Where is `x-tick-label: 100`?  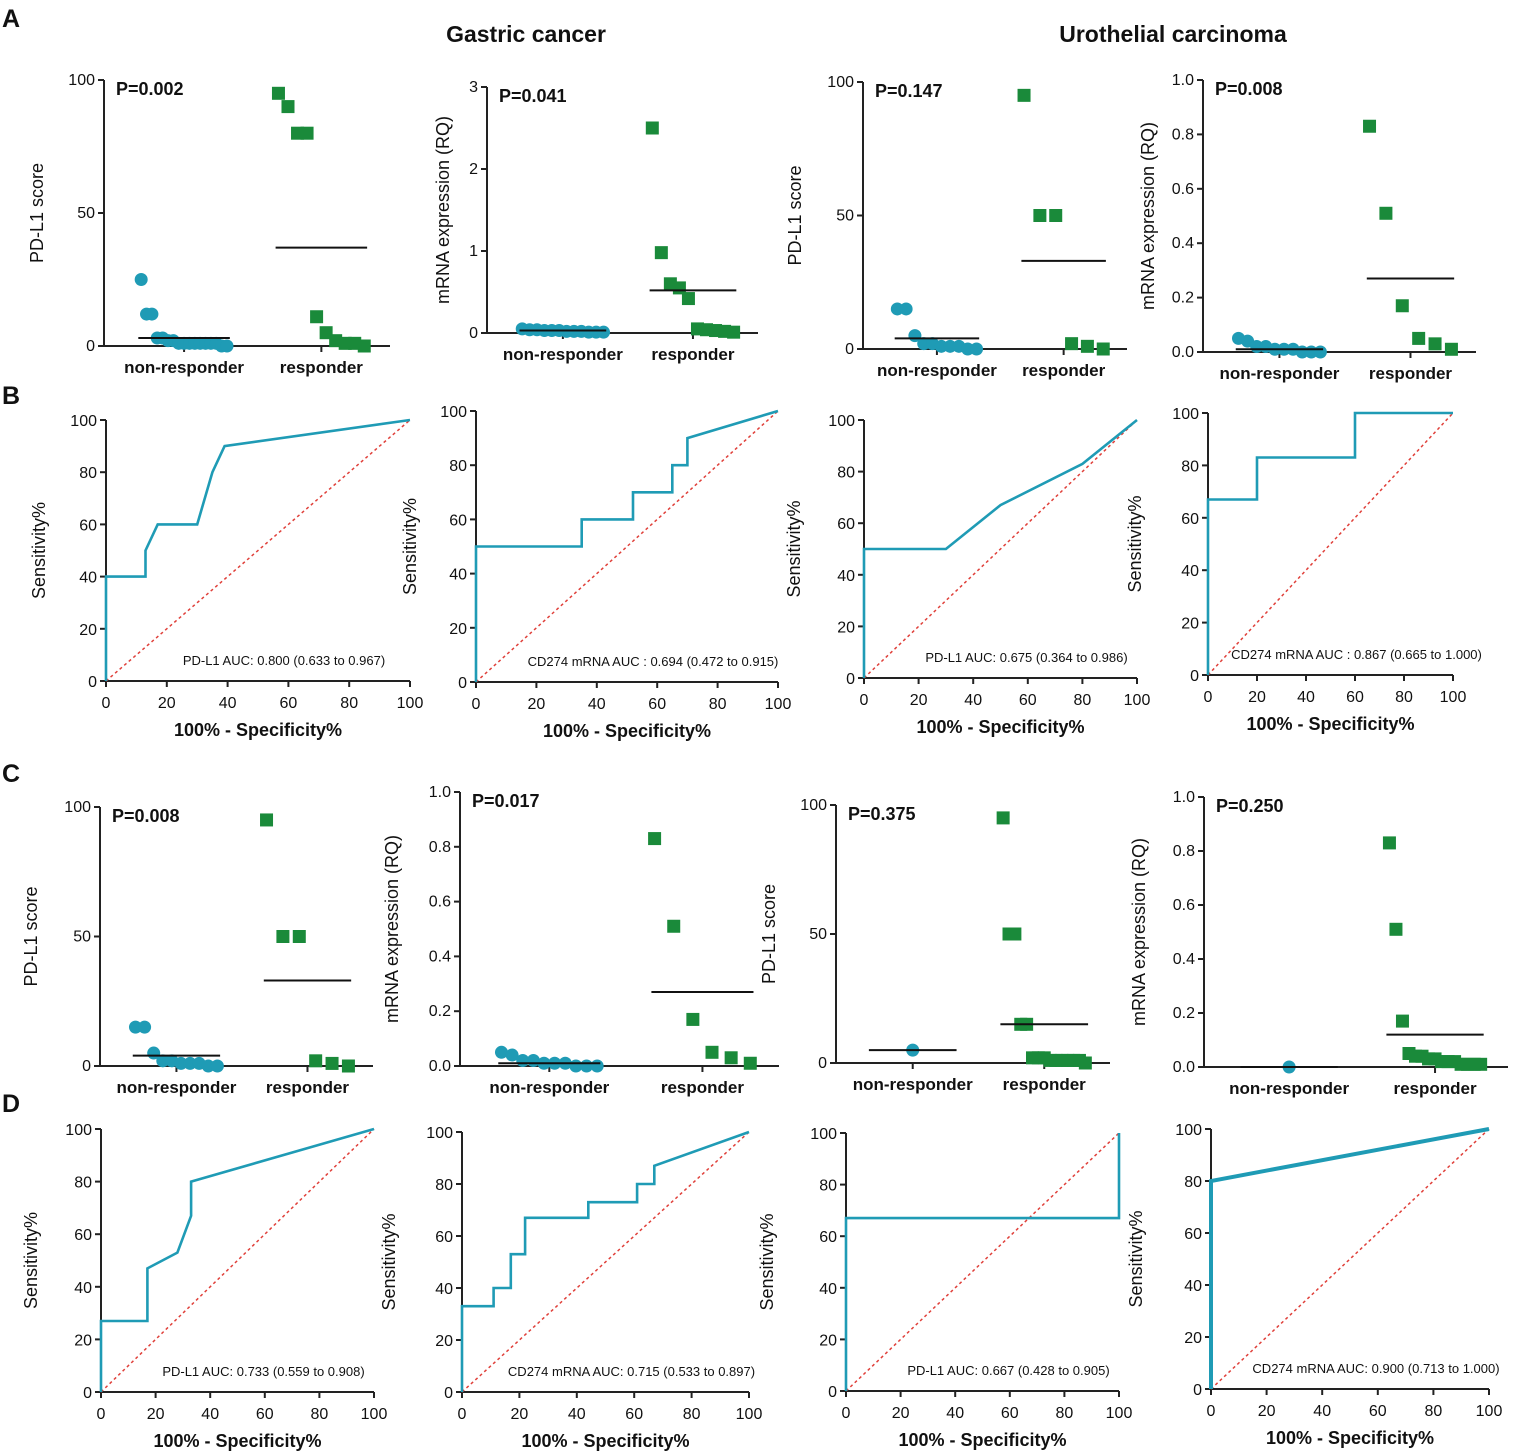 x-tick-label: 100 is located at coordinates (749, 1414).